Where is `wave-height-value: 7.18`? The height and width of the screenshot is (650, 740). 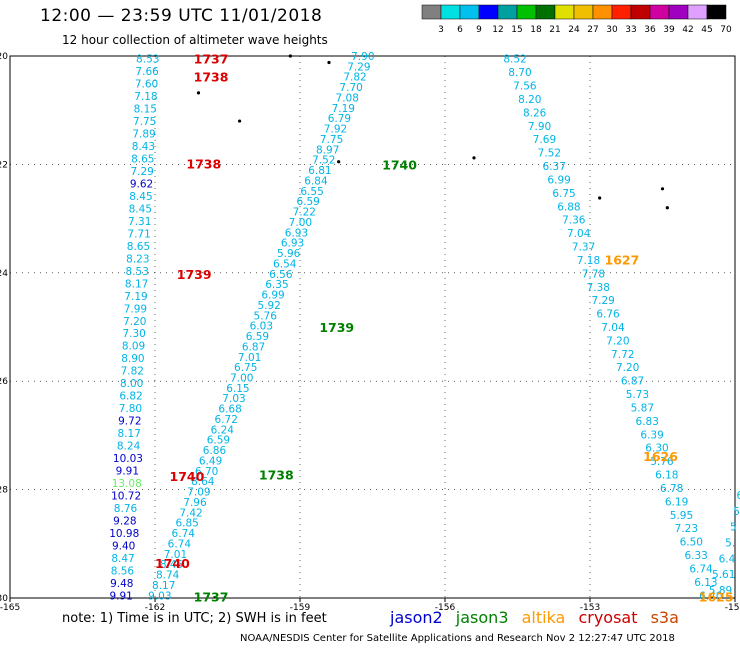 wave-height-value: 7.18 is located at coordinates (588, 261).